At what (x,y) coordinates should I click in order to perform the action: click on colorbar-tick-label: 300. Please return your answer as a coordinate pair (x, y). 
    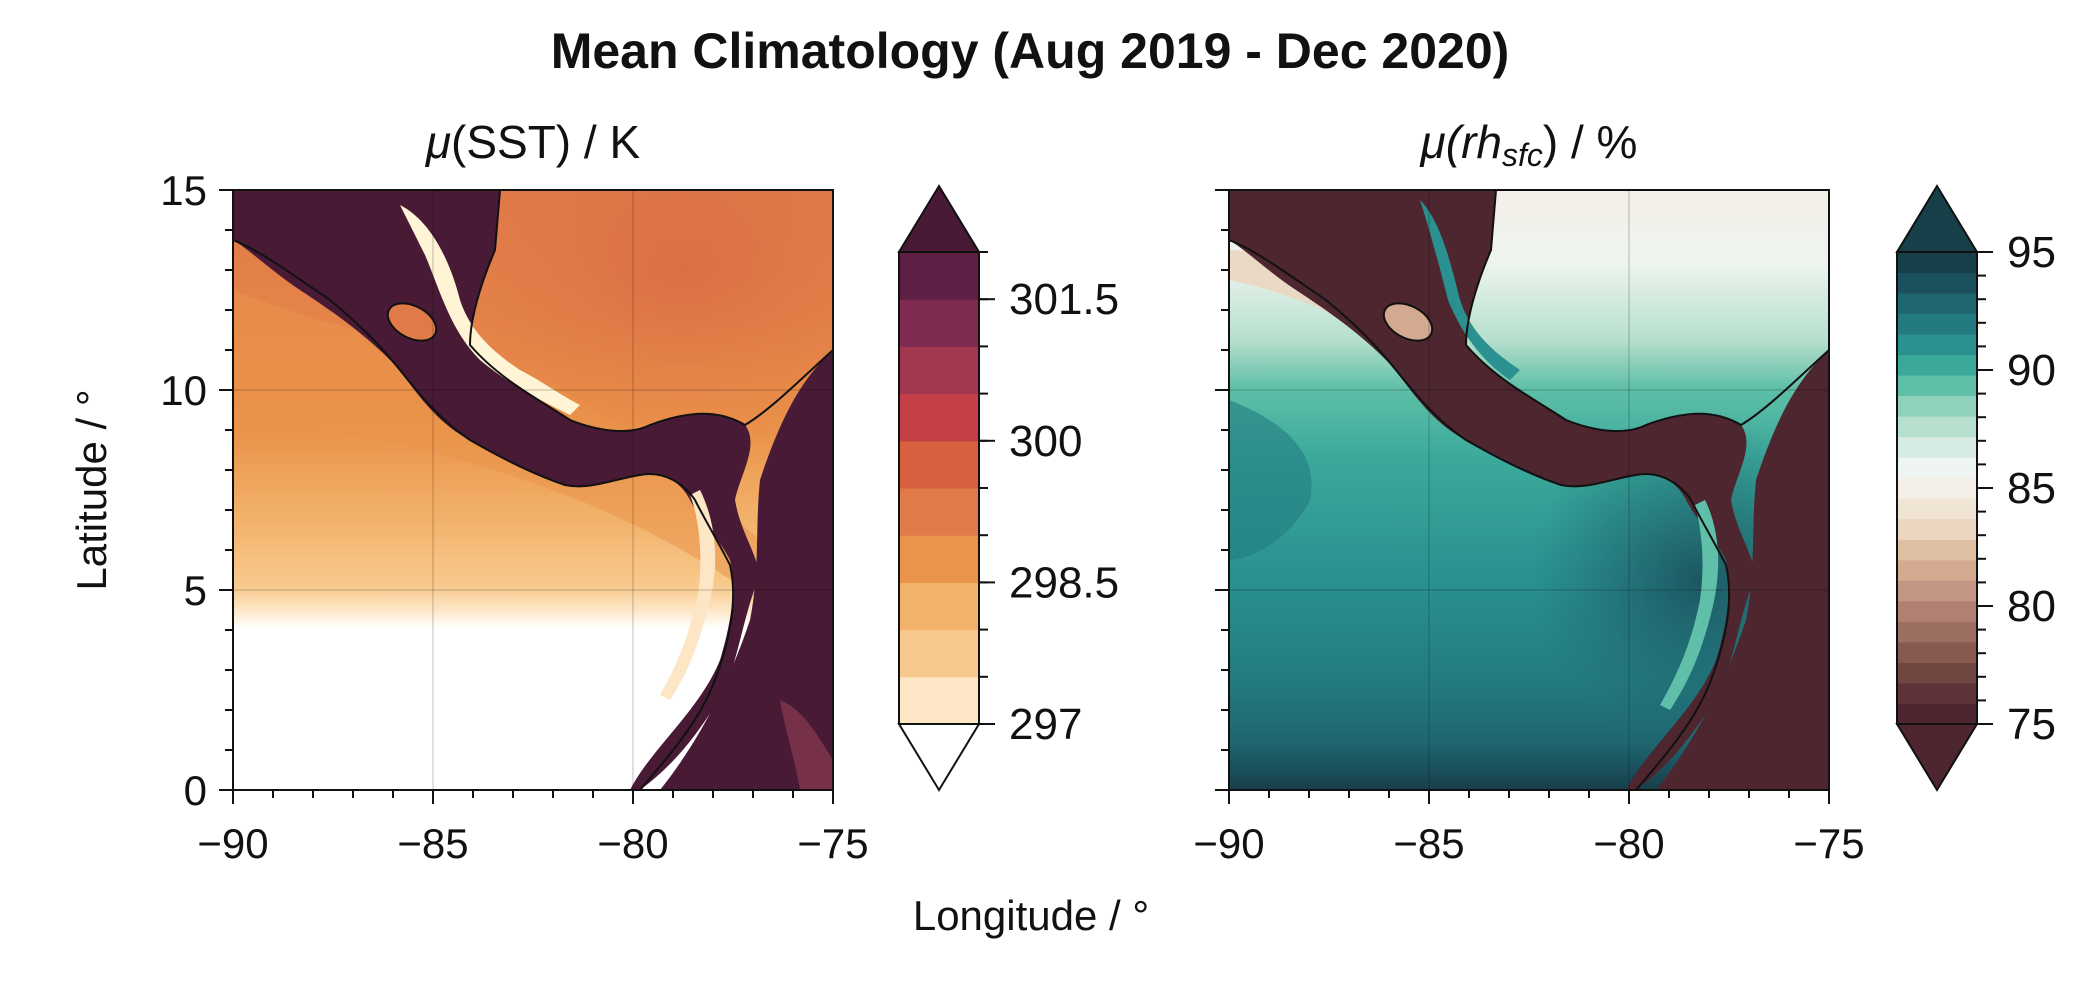
    Looking at the image, I should click on (1045, 441).